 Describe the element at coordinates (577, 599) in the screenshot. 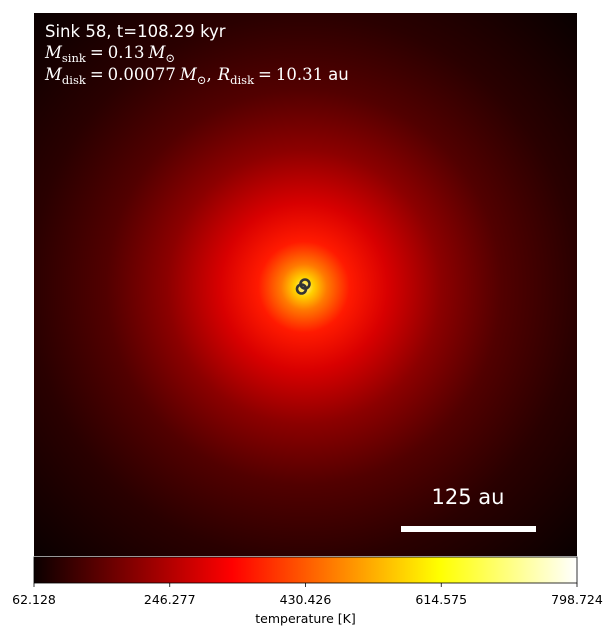

I see `colorbar-tick-label: 798.724` at that location.